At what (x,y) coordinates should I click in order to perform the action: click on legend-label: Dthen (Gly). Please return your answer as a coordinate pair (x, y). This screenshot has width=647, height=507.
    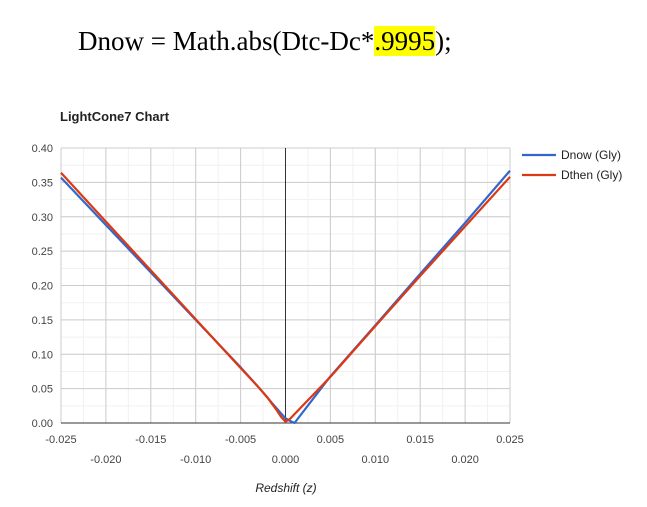
    Looking at the image, I should click on (591, 175).